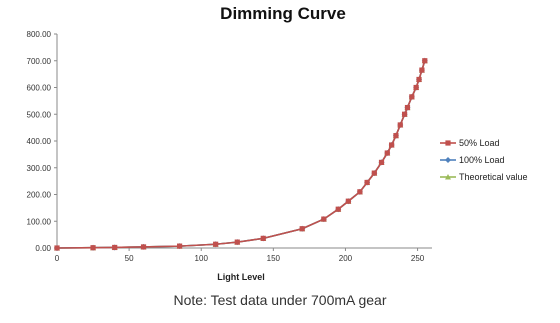  What do you see at coordinates (39, 221) in the screenshot?
I see `y-tick-label: 100.00` at bounding box center [39, 221].